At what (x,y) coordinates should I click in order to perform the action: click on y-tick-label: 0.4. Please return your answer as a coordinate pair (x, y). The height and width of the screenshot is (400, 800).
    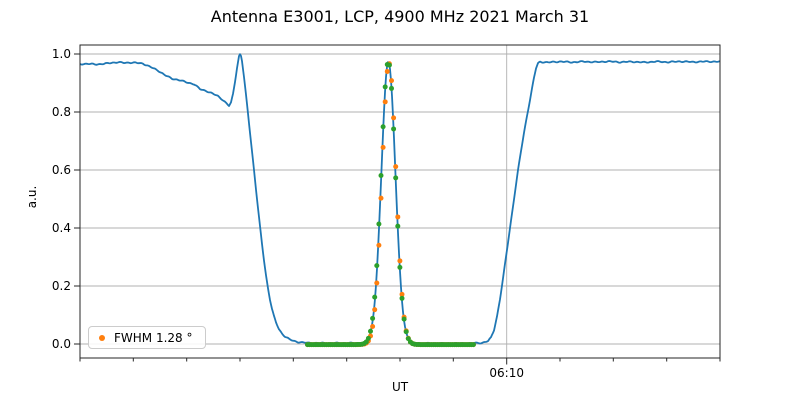
    Looking at the image, I should click on (61, 228).